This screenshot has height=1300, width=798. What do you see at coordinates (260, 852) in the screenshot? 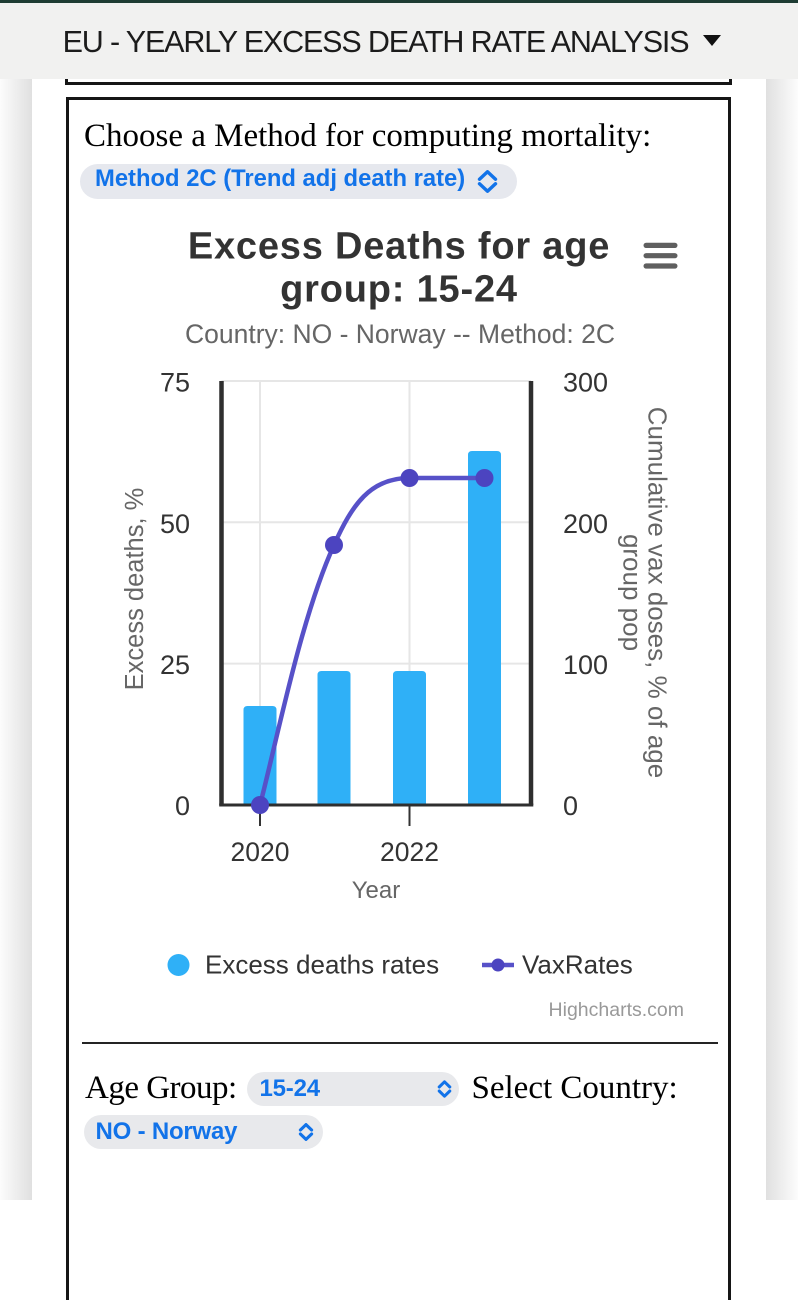
I see `svg-text: 2020` at bounding box center [260, 852].